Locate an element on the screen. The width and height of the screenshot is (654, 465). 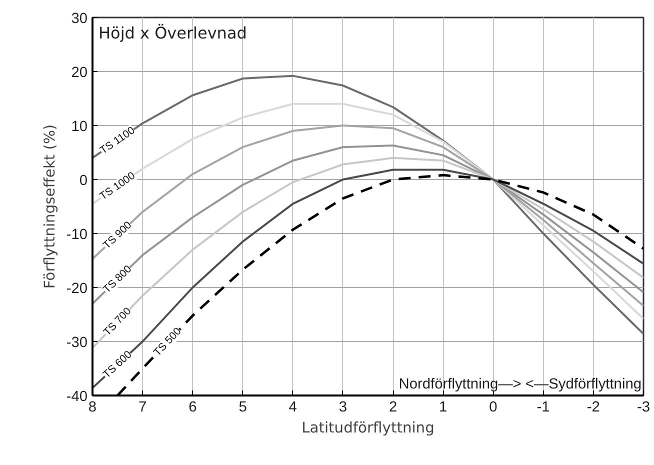
annotation: Nordförflyttning—> <—Sydförflyttning is located at coordinates (520, 384).